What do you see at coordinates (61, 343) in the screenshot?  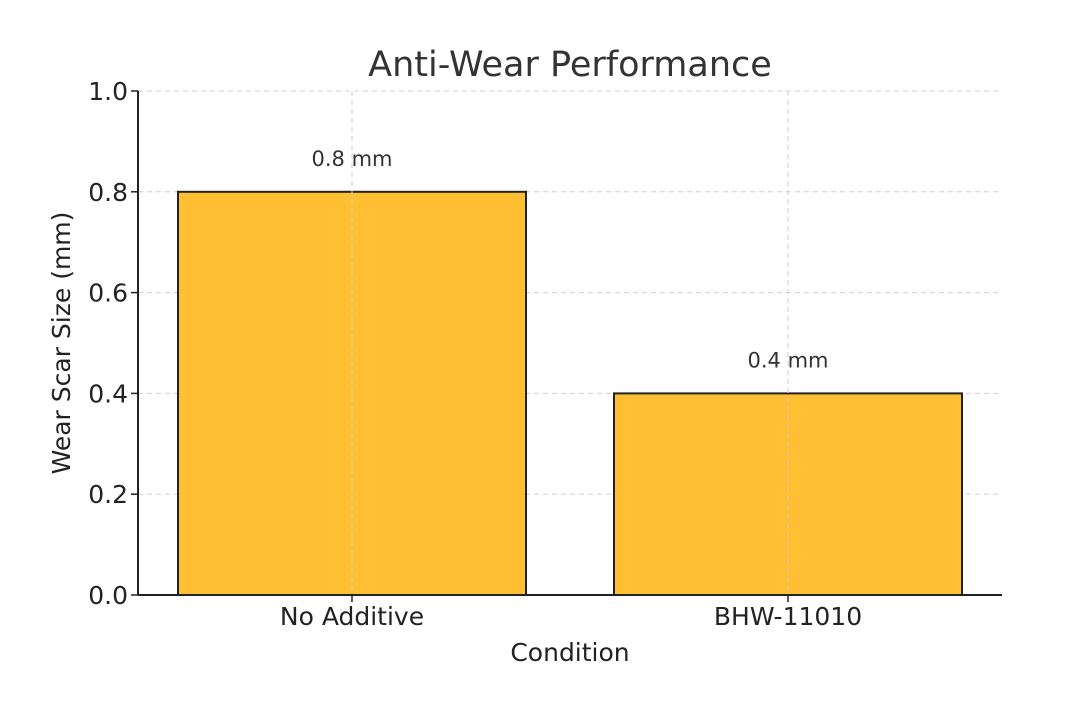 I see `y-axis-label: Wear Scar Size (mm)` at bounding box center [61, 343].